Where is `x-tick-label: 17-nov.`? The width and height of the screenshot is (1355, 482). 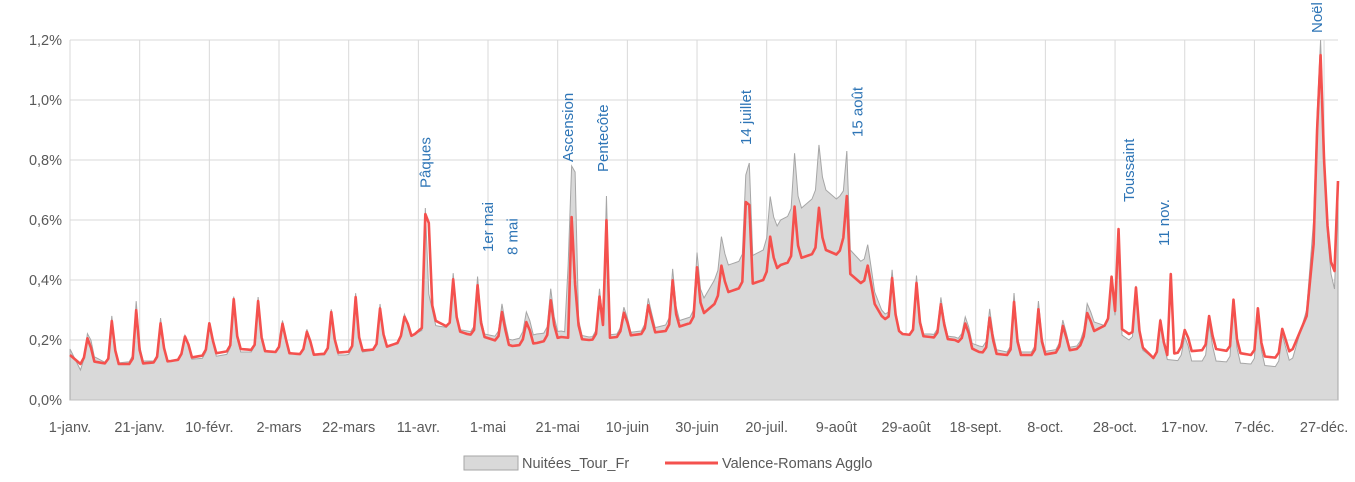
x-tick-label: 17-nov. is located at coordinates (1184, 428).